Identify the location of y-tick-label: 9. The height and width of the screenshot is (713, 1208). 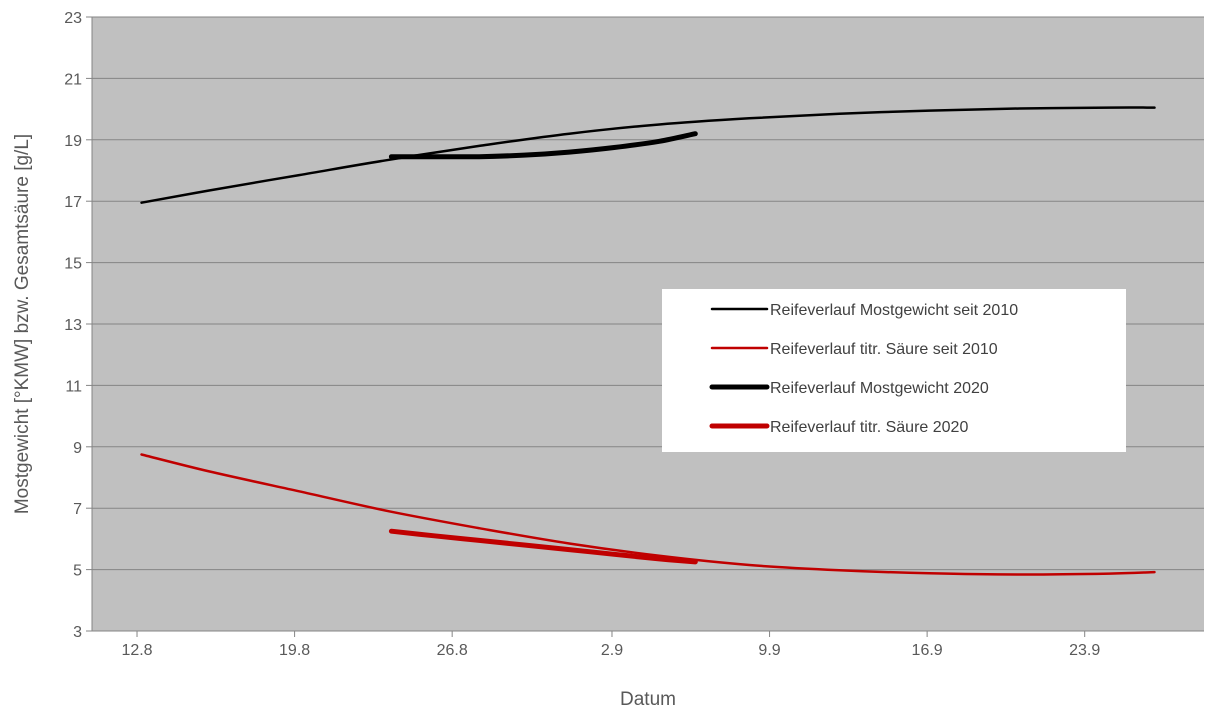
(77, 448).